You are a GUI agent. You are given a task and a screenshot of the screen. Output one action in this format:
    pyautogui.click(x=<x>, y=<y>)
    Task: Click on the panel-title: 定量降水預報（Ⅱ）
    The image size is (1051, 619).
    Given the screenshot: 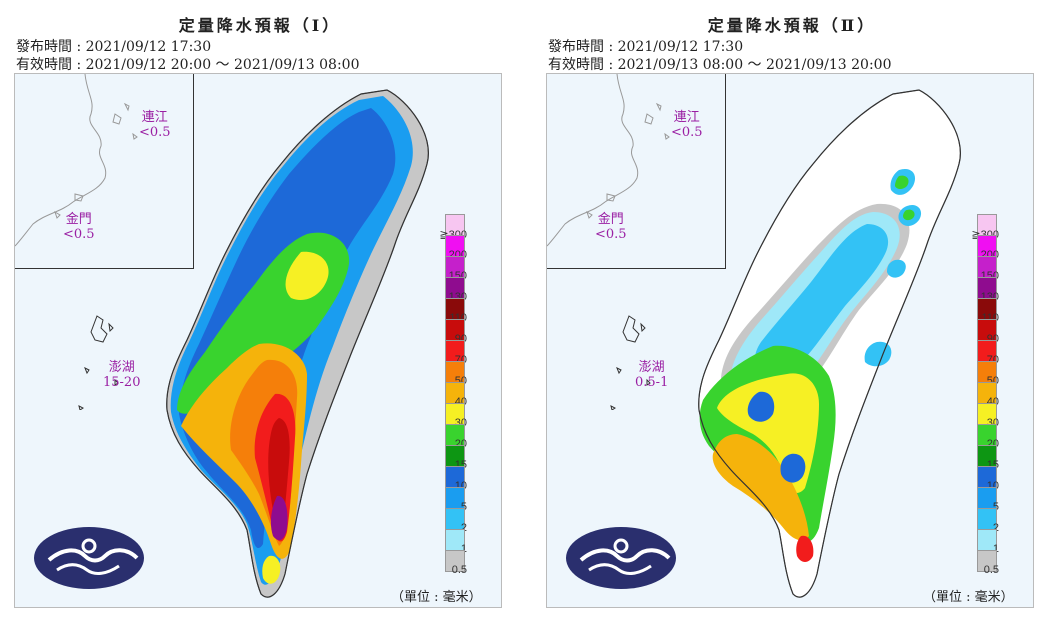 What is the action you would take?
    pyautogui.click(x=792, y=25)
    